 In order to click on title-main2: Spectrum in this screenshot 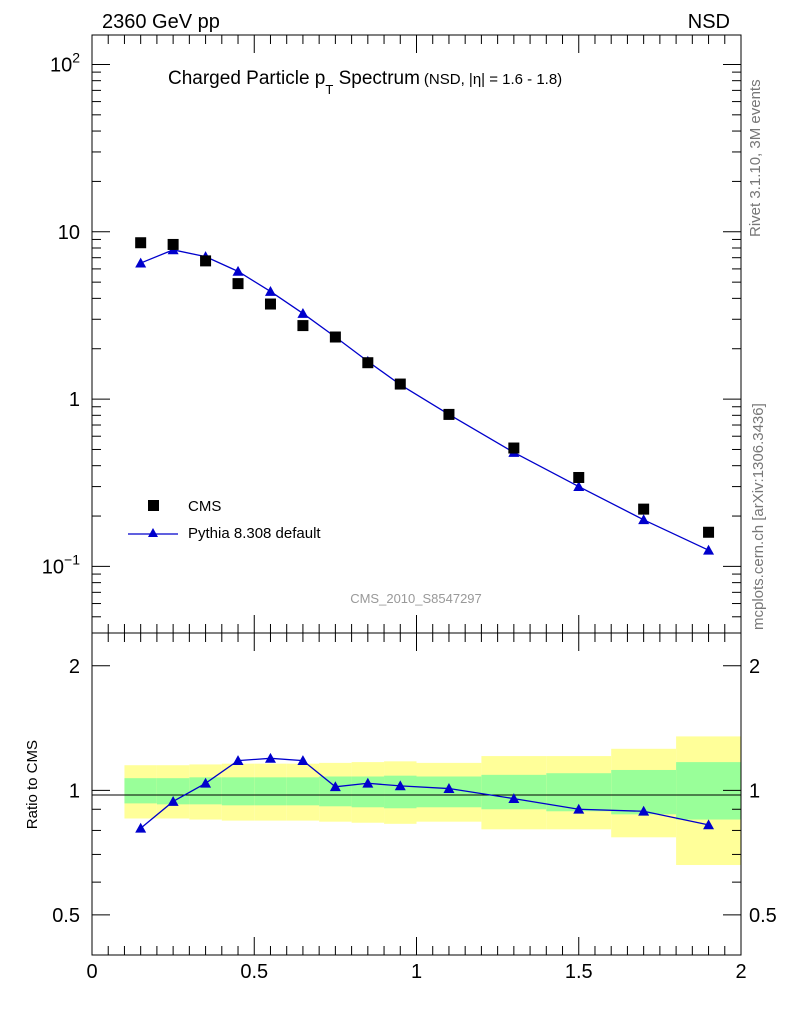, I will do `click(376, 78)`.